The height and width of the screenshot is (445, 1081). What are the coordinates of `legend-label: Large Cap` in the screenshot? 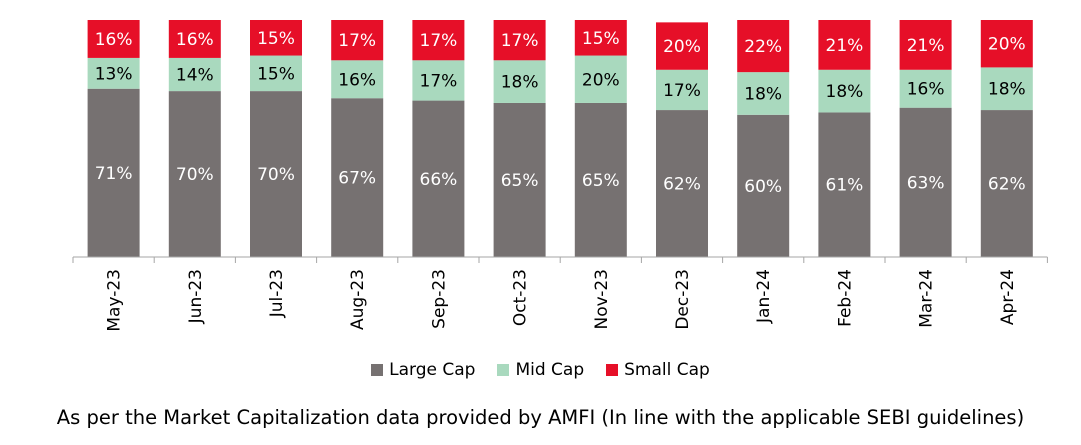 It's located at (432, 370).